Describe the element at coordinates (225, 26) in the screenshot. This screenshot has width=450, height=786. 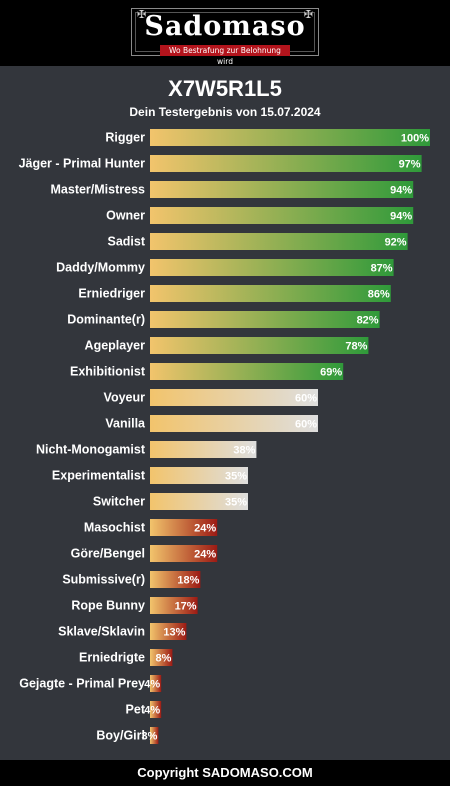
I see `logo-title: Sadomaso` at that location.